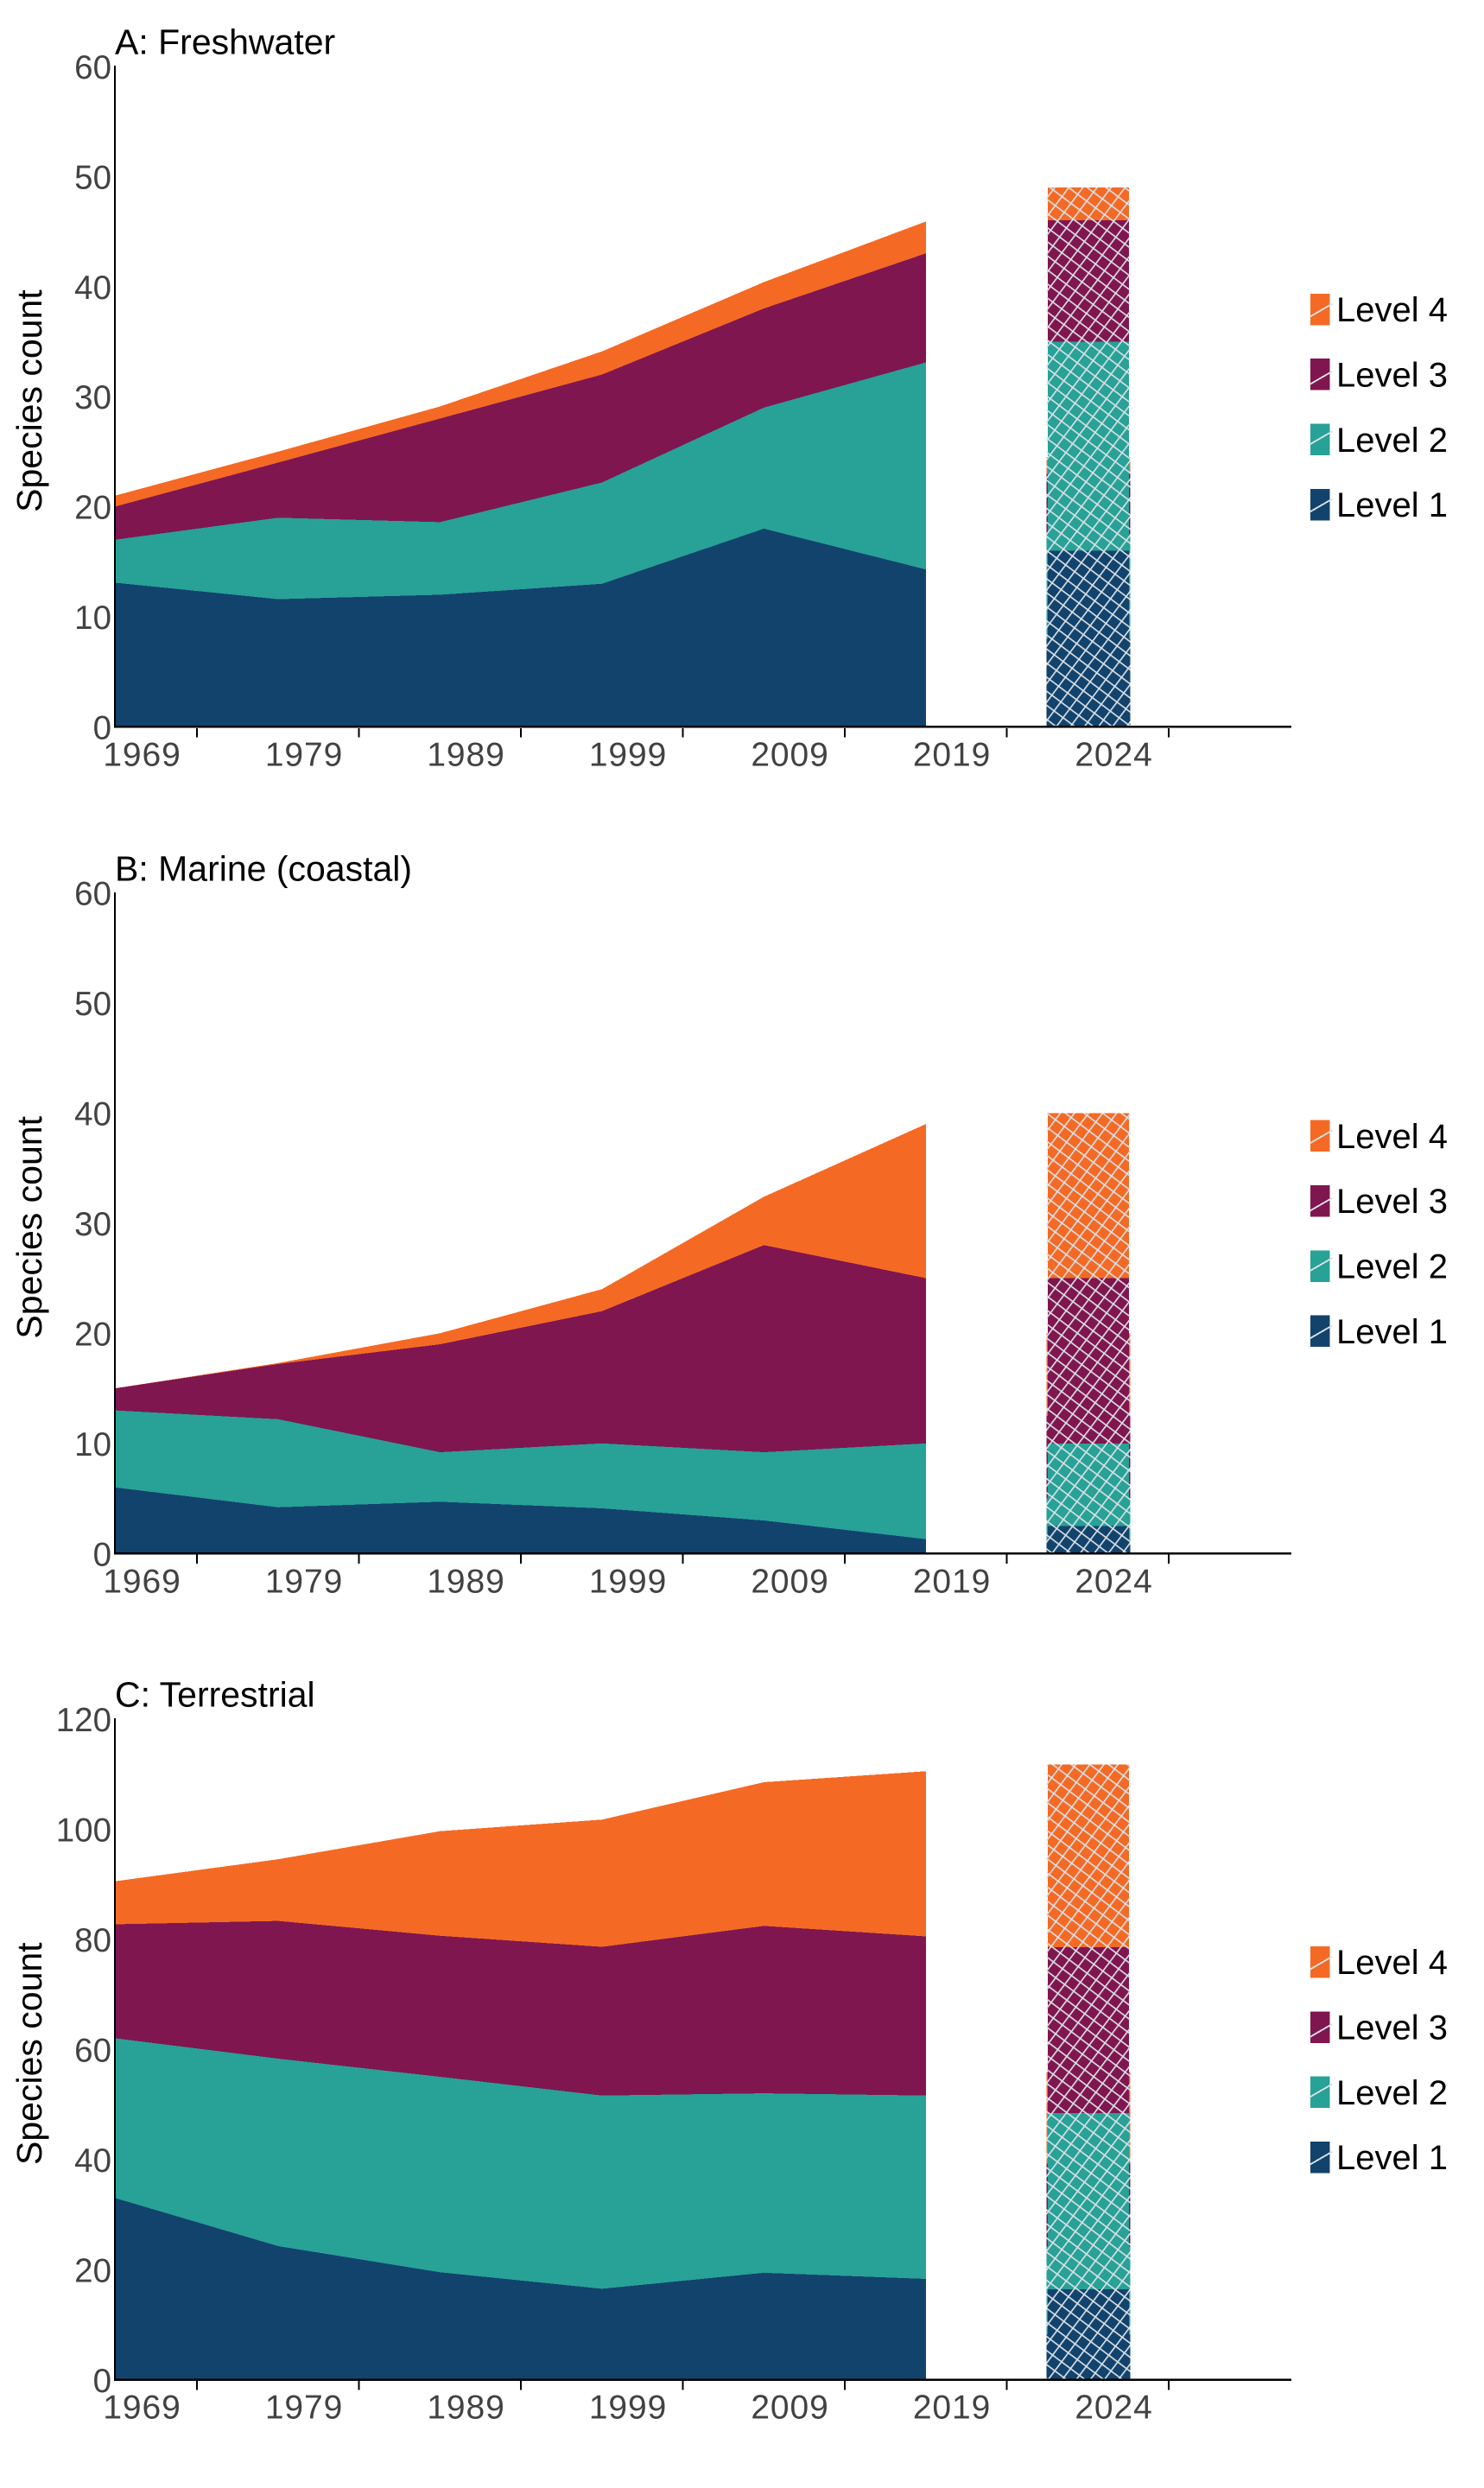 This screenshot has height=2488, width=1484. I want to click on svg-text: C: Terrestrial, so click(215, 1695).